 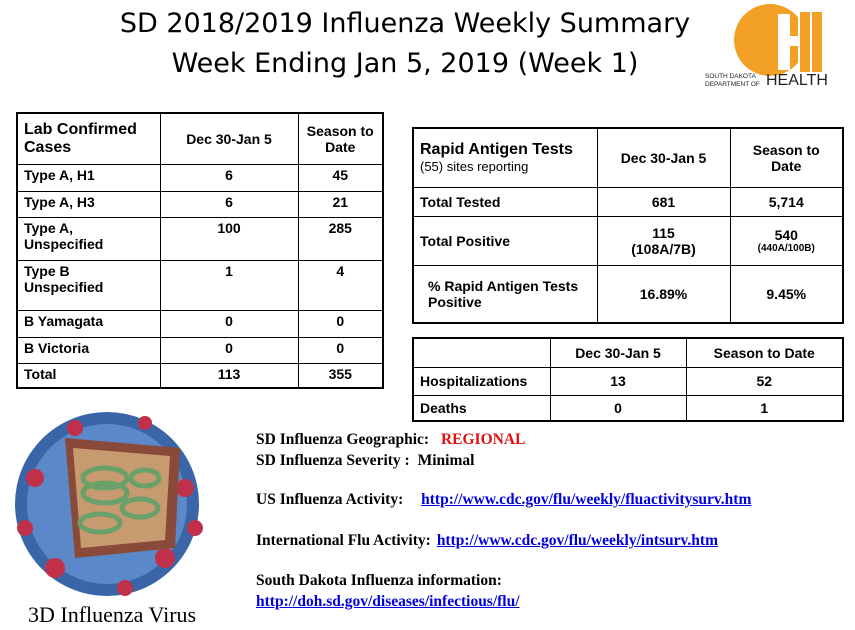 What do you see at coordinates (47, 270) in the screenshot?
I see `cell-line: Type B` at bounding box center [47, 270].